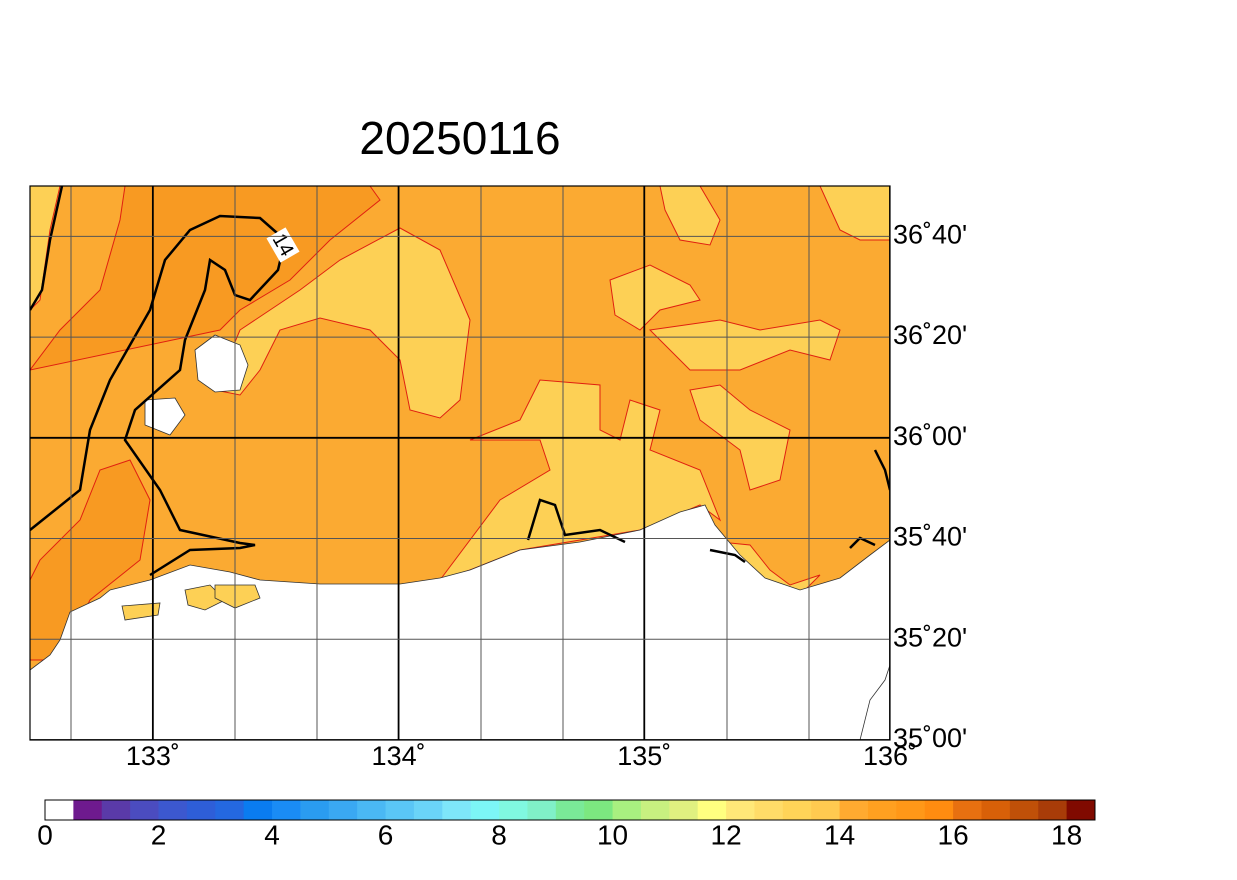 The image size is (1237, 880). I want to click on x-tick-label: 136˚, so click(890, 756).